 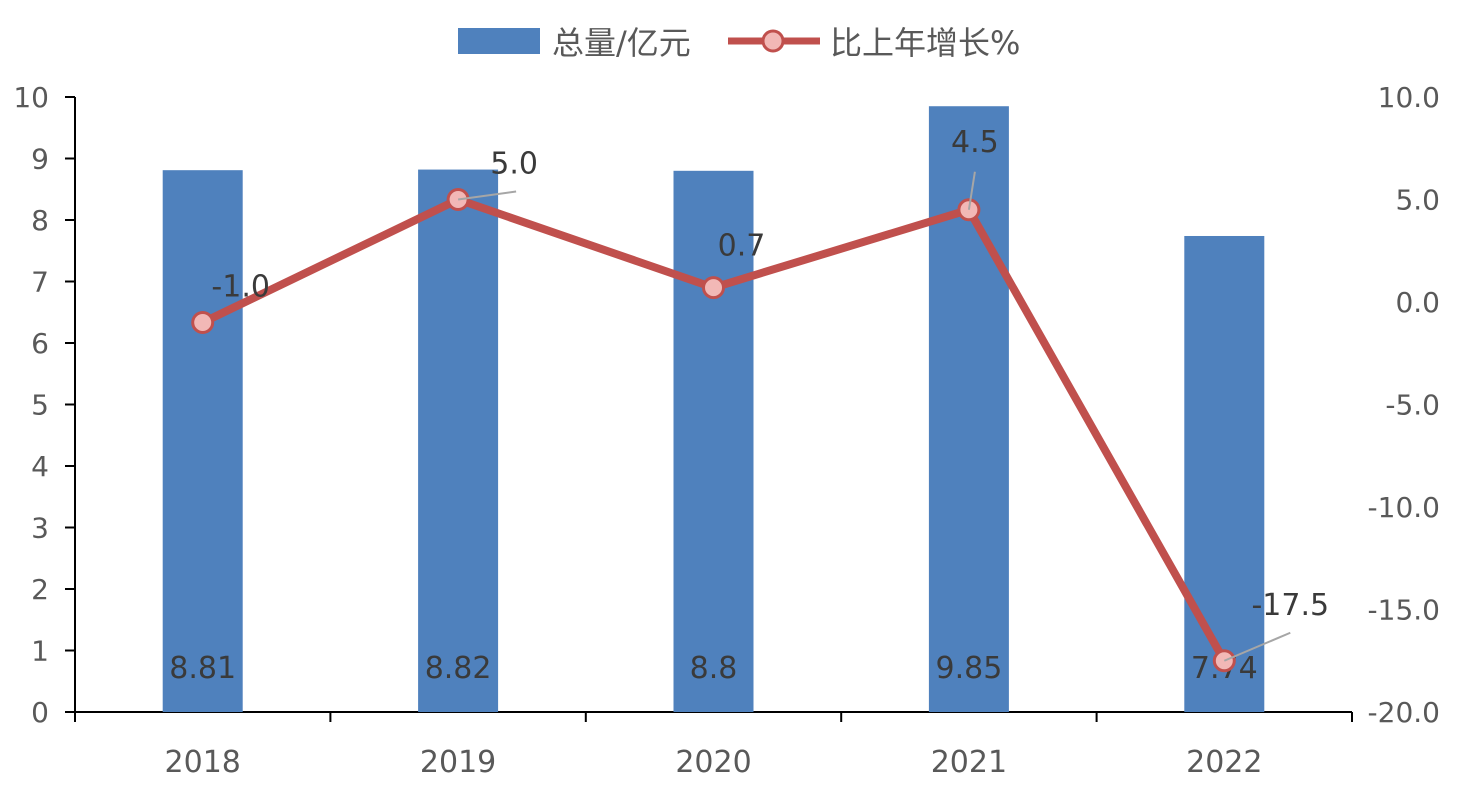 What do you see at coordinates (739, 43) in the screenshot?
I see `legend: 总量/亿元 比上年增长%` at bounding box center [739, 43].